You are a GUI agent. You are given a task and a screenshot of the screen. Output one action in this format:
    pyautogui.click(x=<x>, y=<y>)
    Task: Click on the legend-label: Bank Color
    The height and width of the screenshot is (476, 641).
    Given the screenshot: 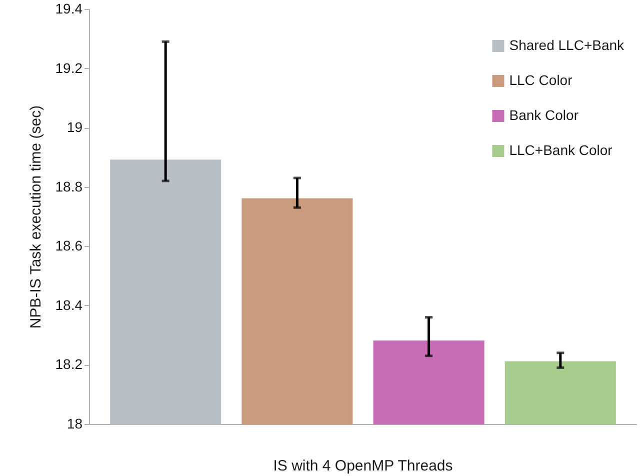 What is the action you would take?
    pyautogui.click(x=544, y=115)
    